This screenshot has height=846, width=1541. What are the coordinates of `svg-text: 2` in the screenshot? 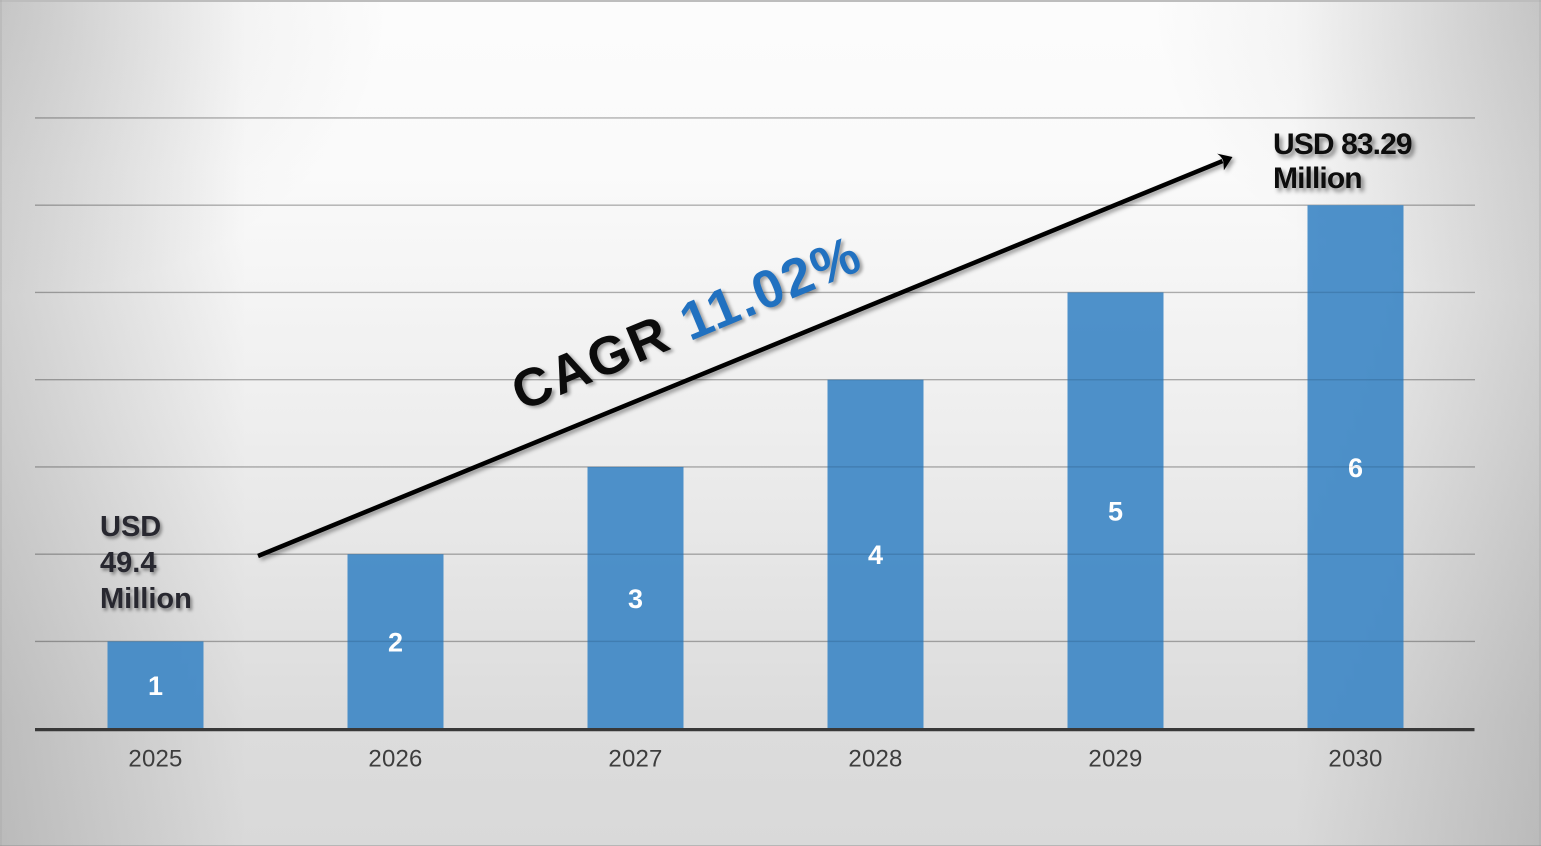 It's located at (395, 643).